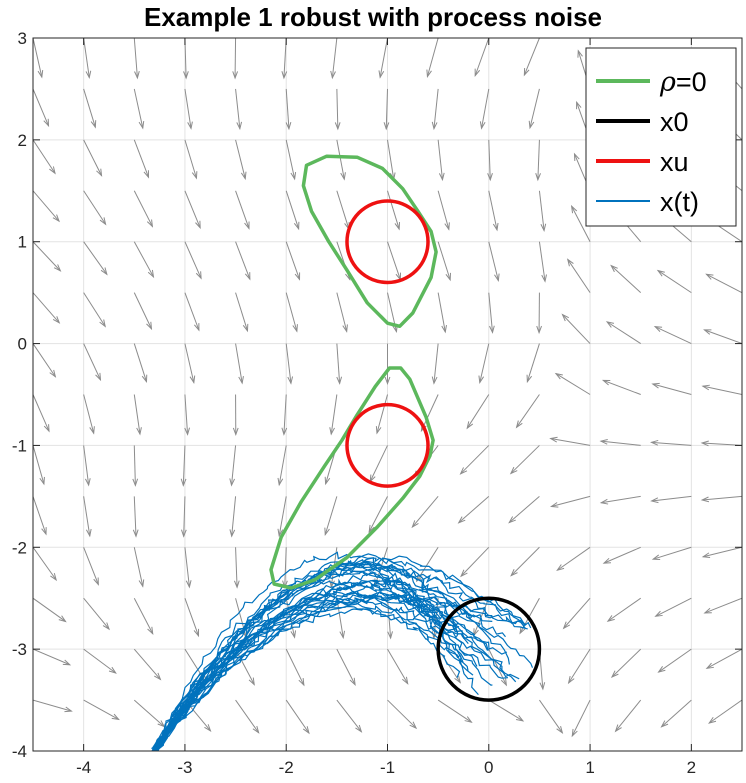  I want to click on xu-circle-upper, so click(387, 242).